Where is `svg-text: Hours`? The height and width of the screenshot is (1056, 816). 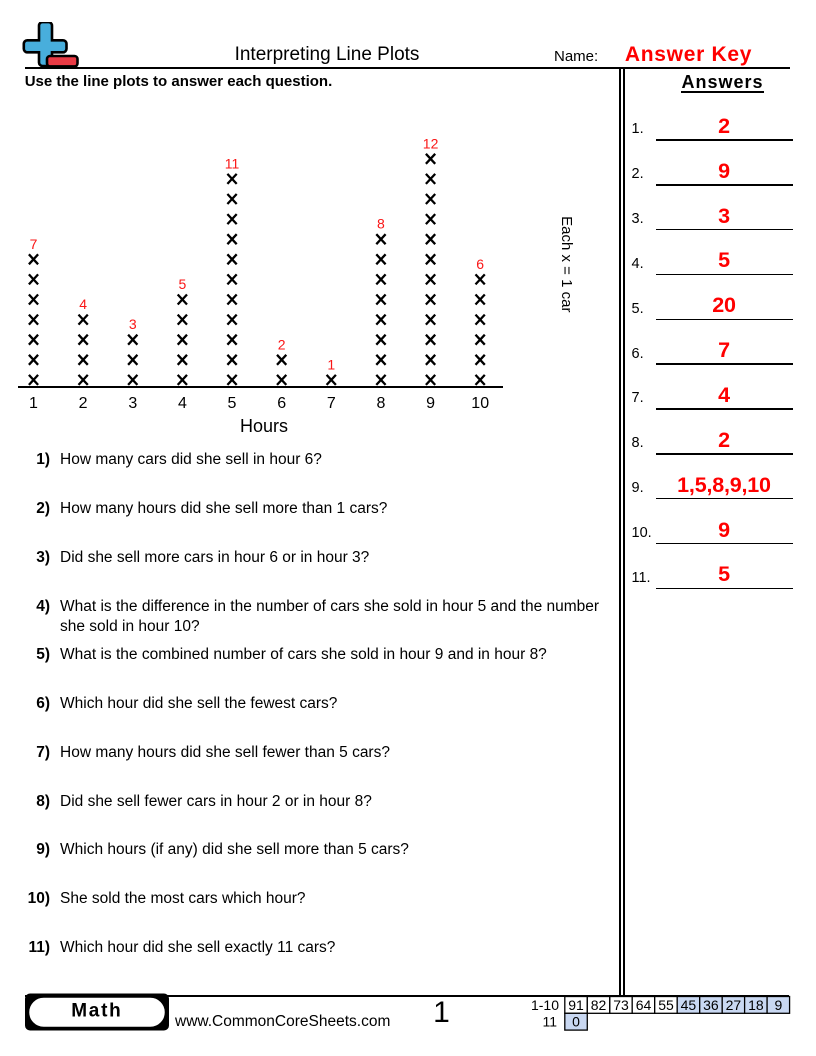 svg-text: Hours is located at coordinates (264, 426).